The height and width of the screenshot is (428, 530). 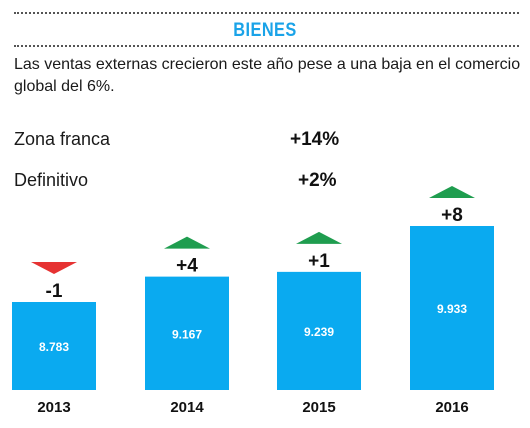 I want to click on chart-title: BIENES, so click(x=265, y=30).